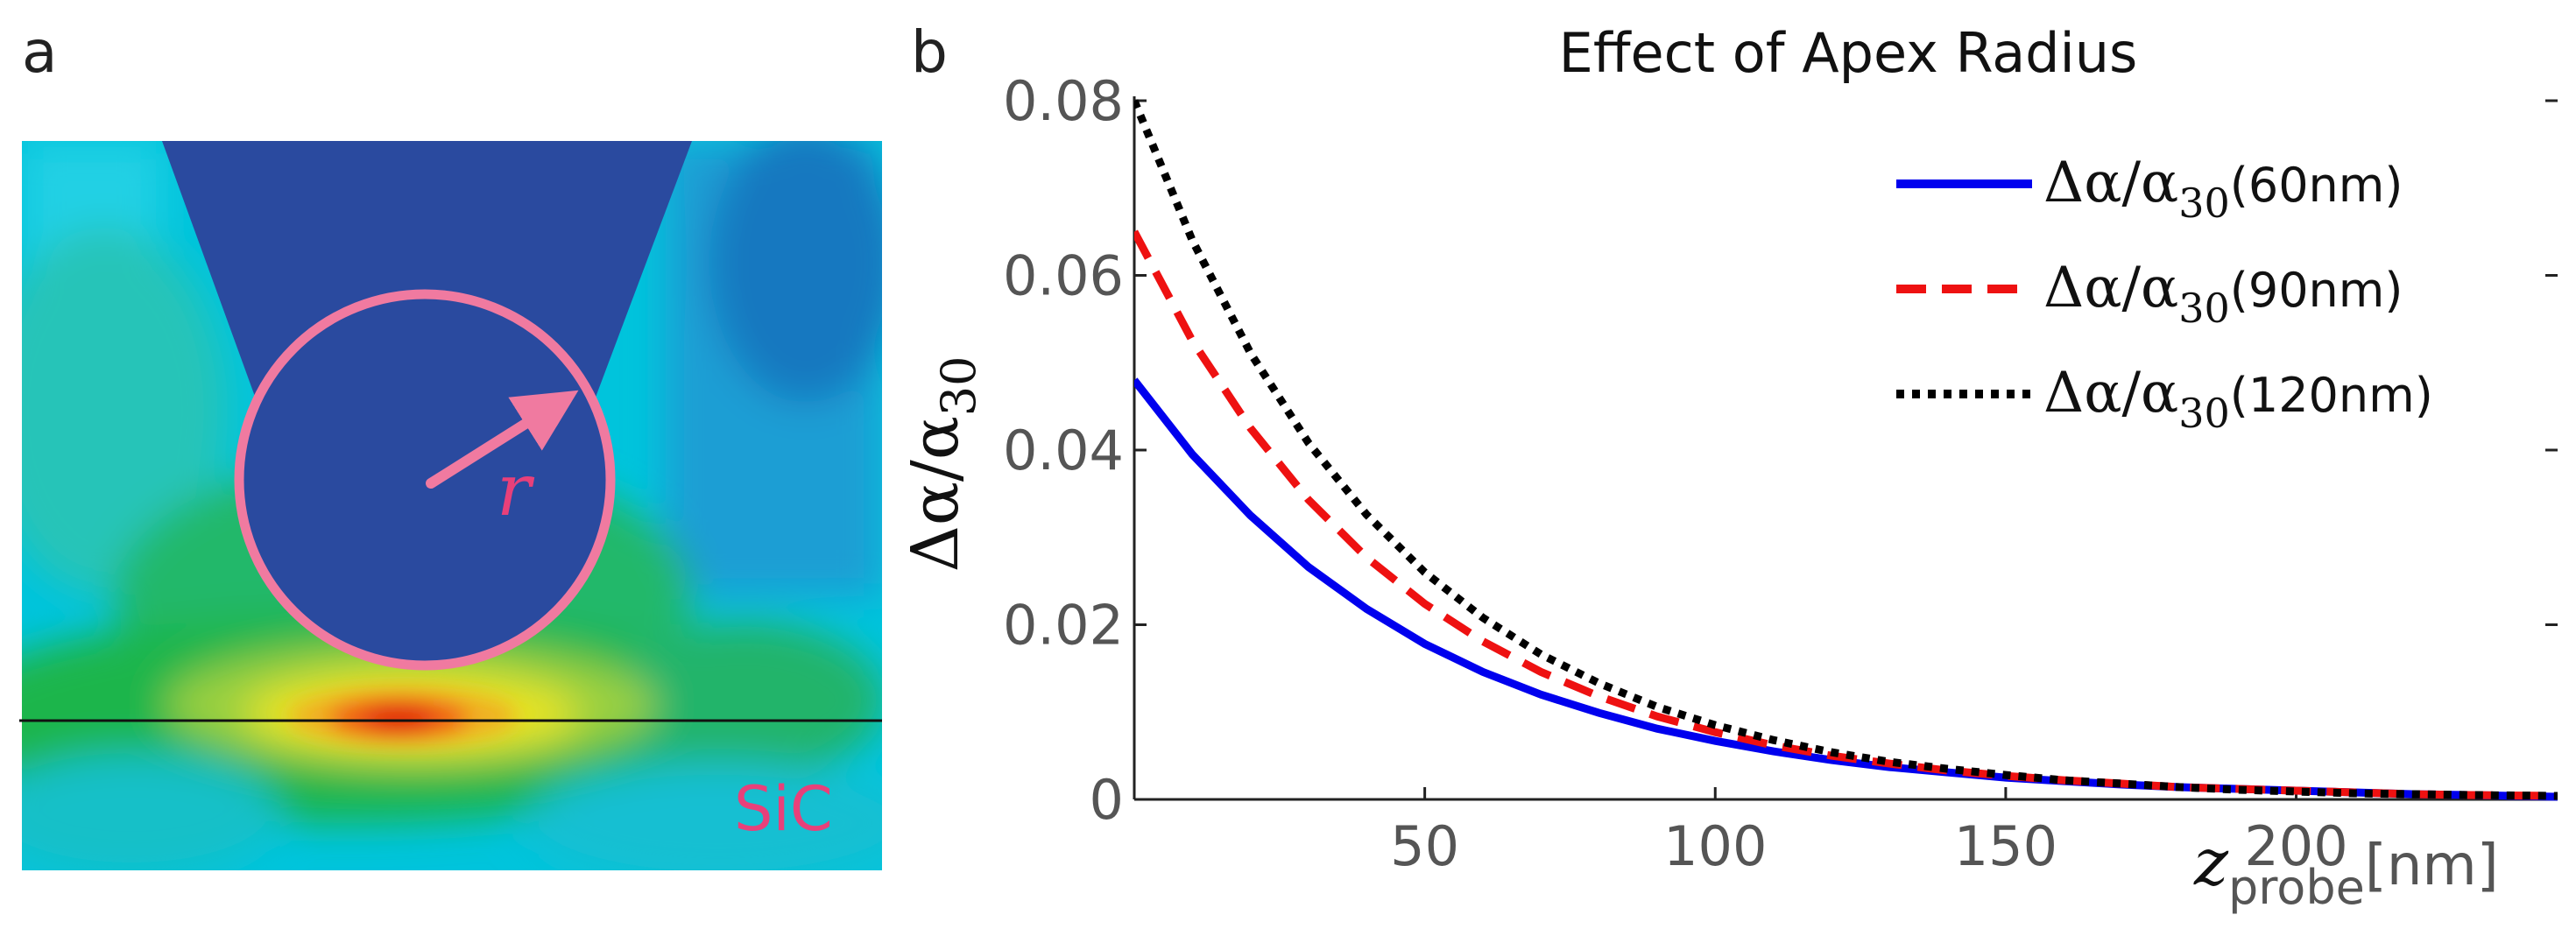 The image size is (2576, 929). Describe the element at coordinates (2296, 887) in the screenshot. I see `x-axis-label-sub: probe` at that location.